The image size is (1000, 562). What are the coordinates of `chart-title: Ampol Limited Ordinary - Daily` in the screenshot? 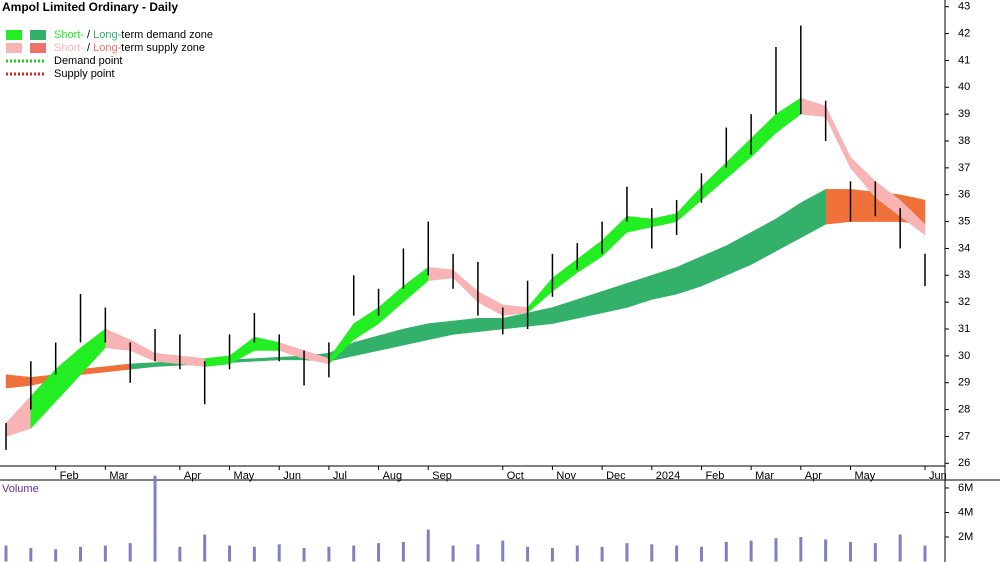 It's located at (90, 7).